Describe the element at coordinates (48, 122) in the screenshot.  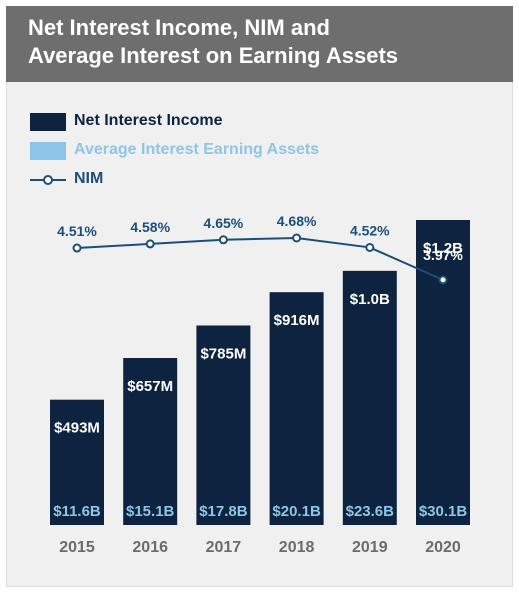
I see `legend-swatch-bar` at that location.